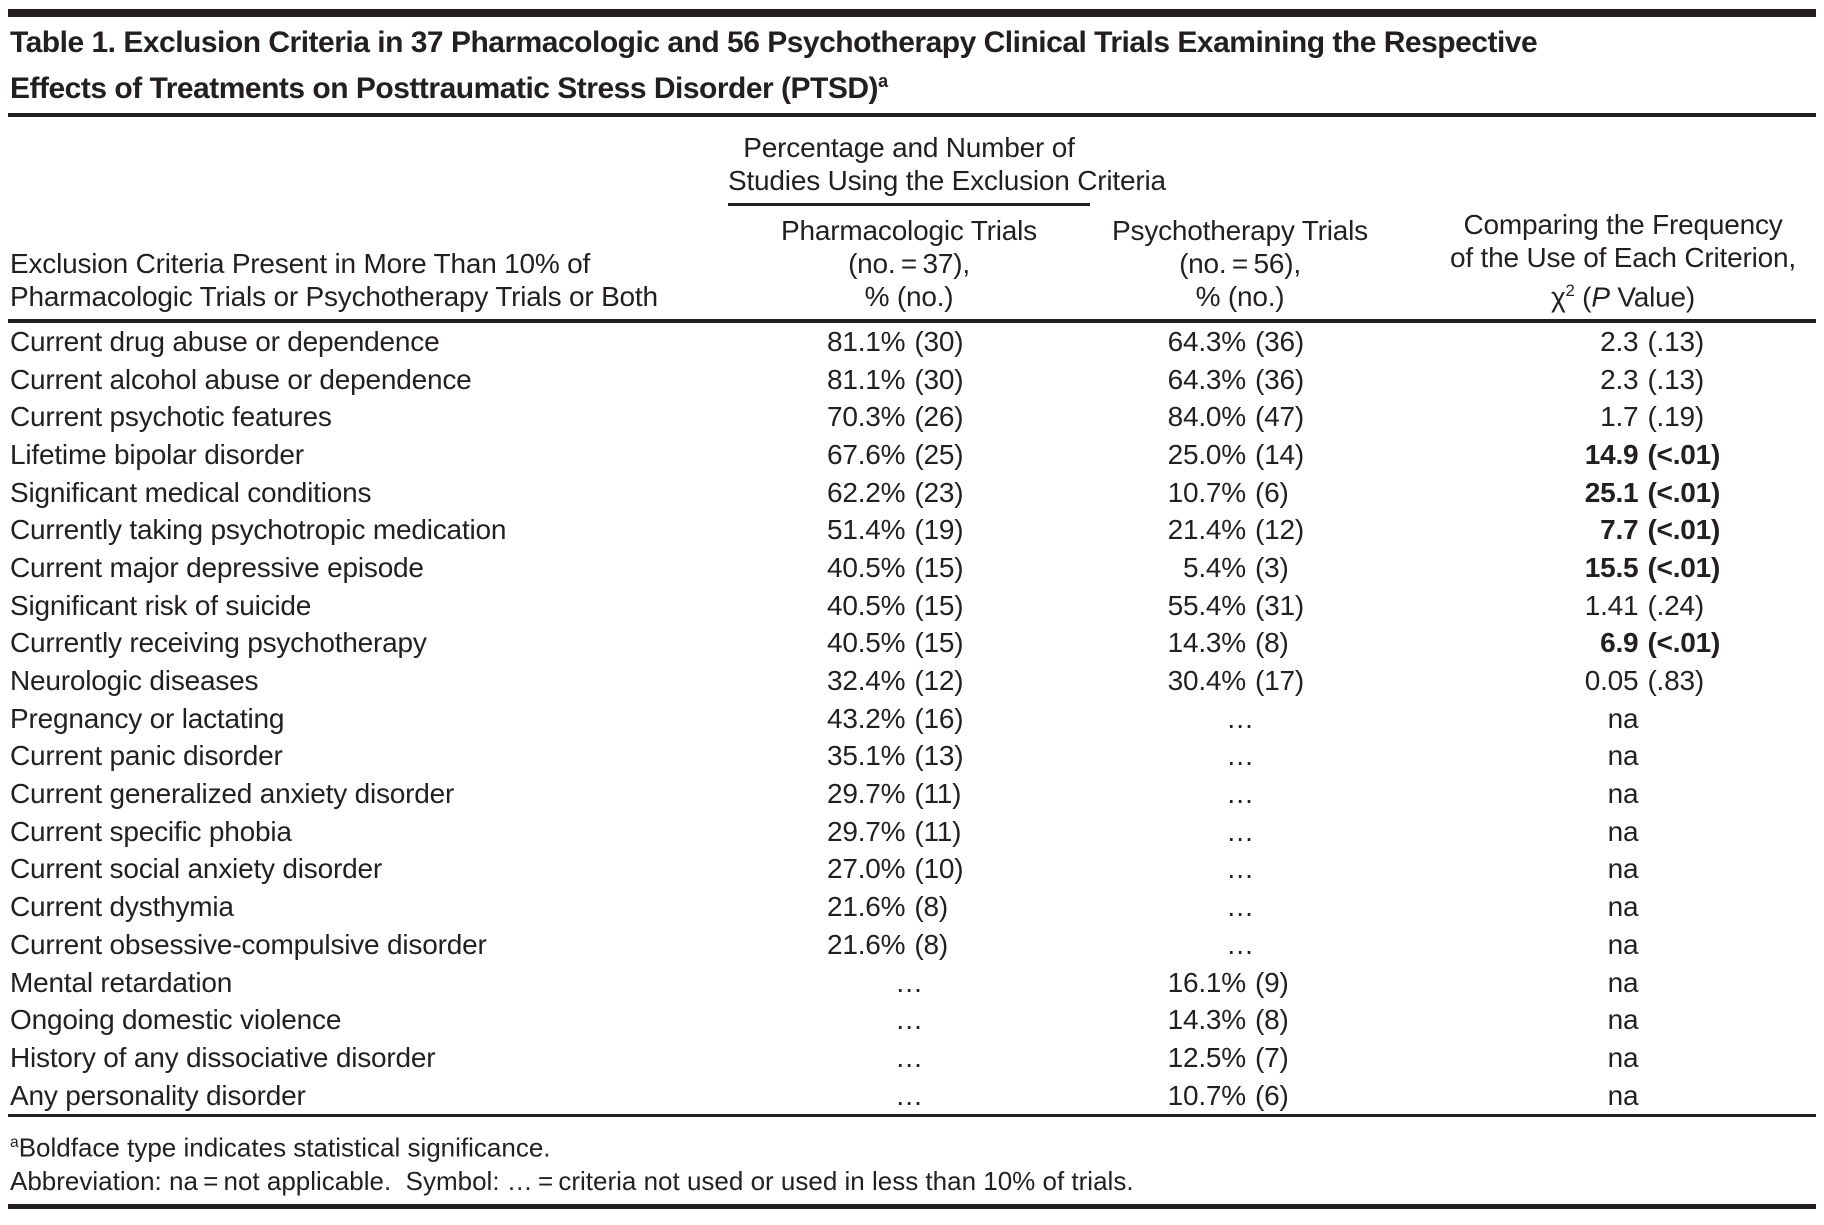  I want to click on chi-square-cell: 25.1 (<.01), so click(1652, 492).